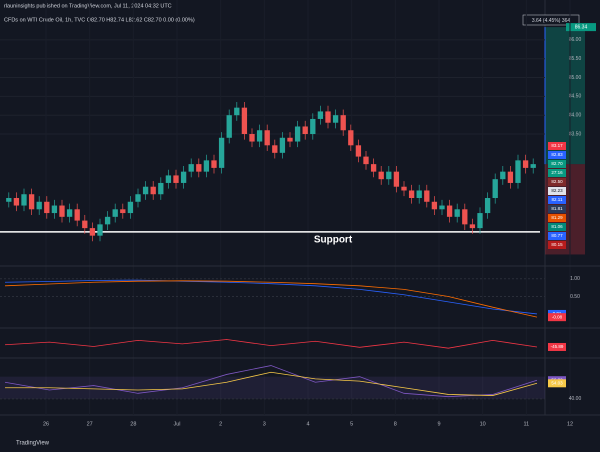  What do you see at coordinates (307, 424) in the screenshot?
I see `x-tick-label: 4` at bounding box center [307, 424].